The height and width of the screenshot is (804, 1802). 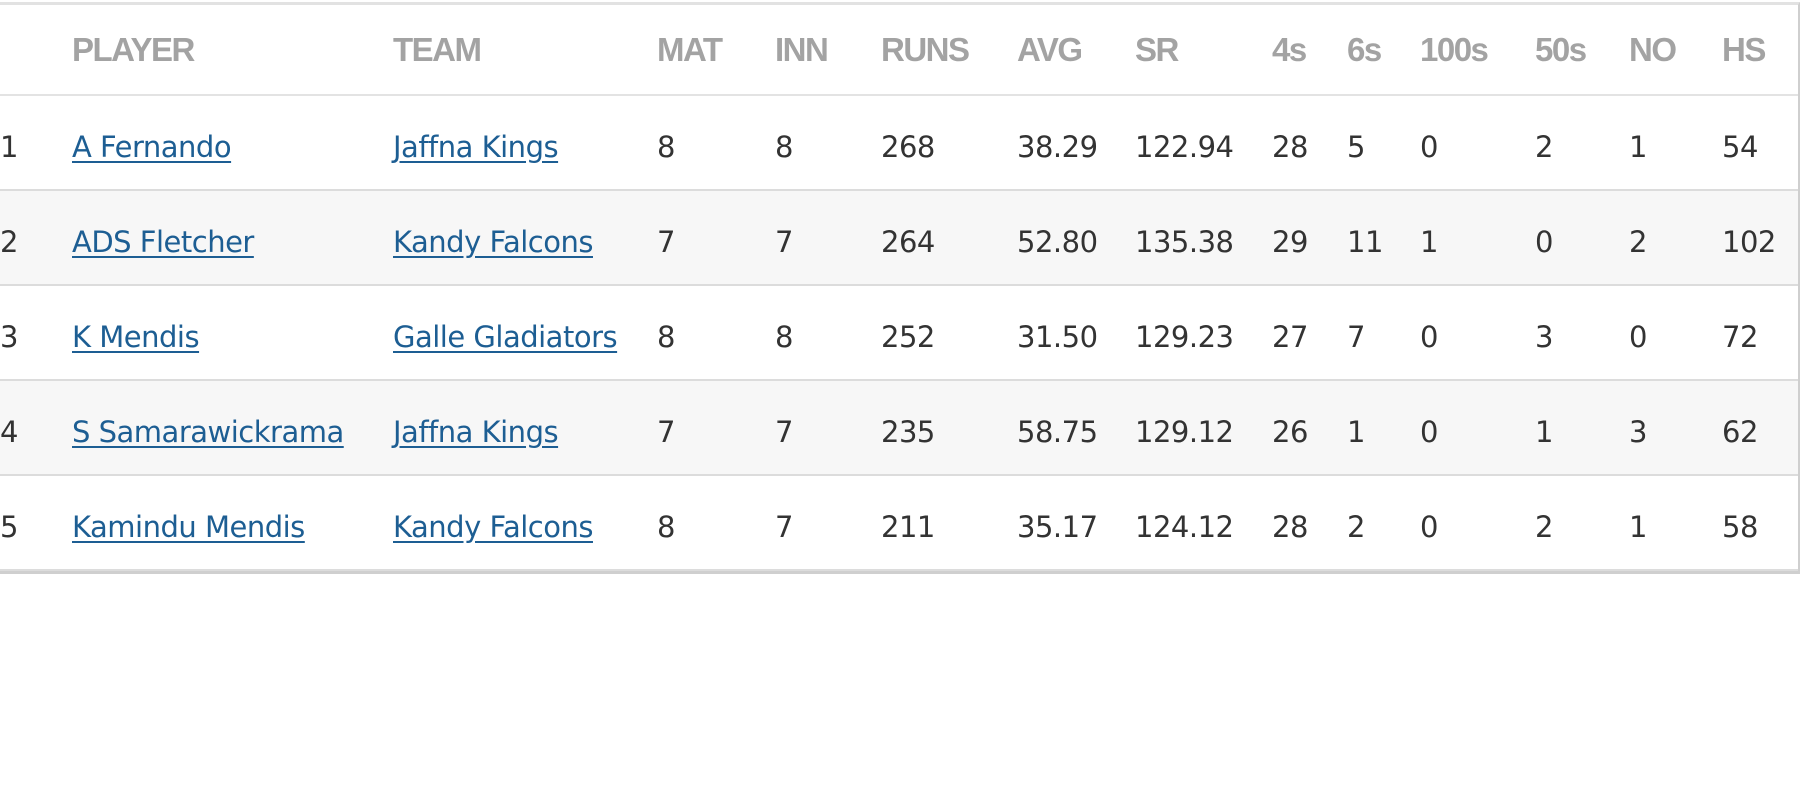 I want to click on player-link: A Fernando, so click(x=152, y=147).